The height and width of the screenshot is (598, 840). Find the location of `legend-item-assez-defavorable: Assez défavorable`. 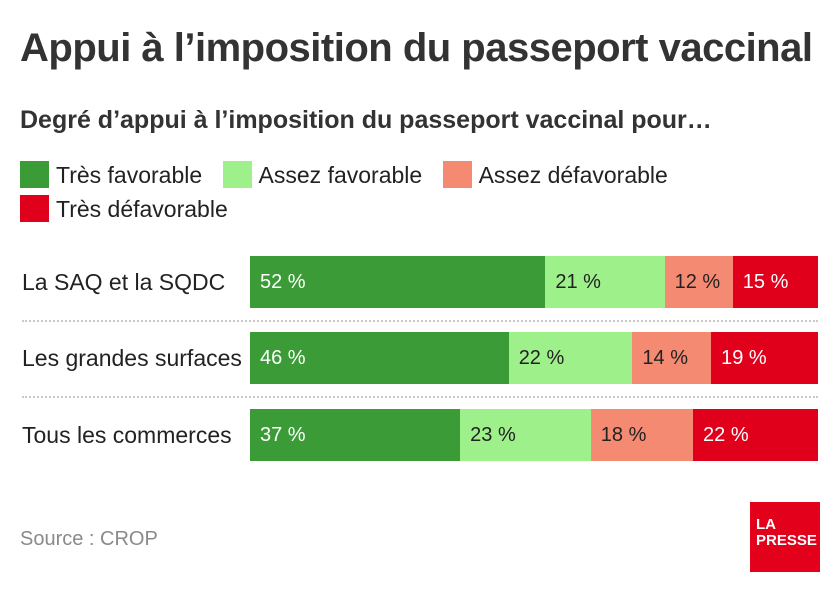

legend-item-assez-defavorable: Assez défavorable is located at coordinates (555, 175).